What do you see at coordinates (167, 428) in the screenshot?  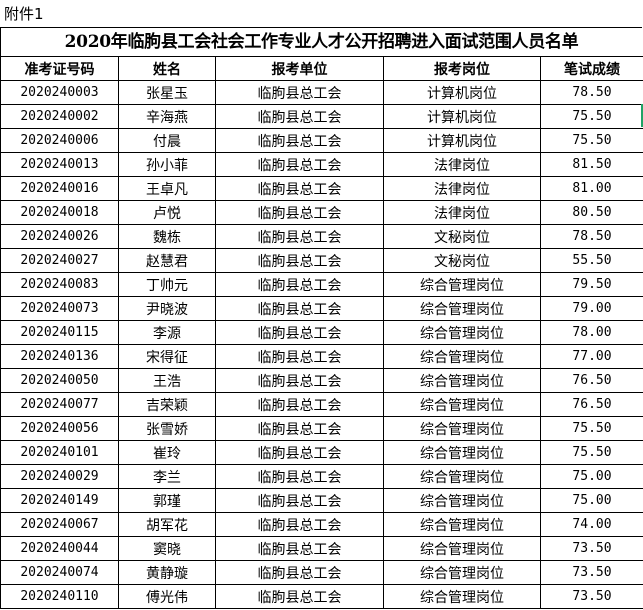 I see `cell-name: 张雪娇` at bounding box center [167, 428].